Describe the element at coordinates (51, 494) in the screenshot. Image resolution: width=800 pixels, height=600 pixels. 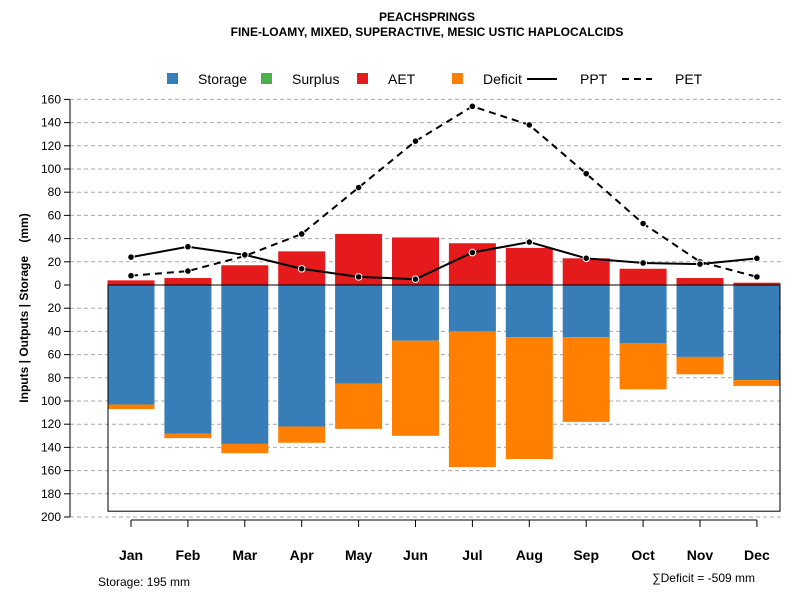
I see `y-tick-label: 180` at that location.